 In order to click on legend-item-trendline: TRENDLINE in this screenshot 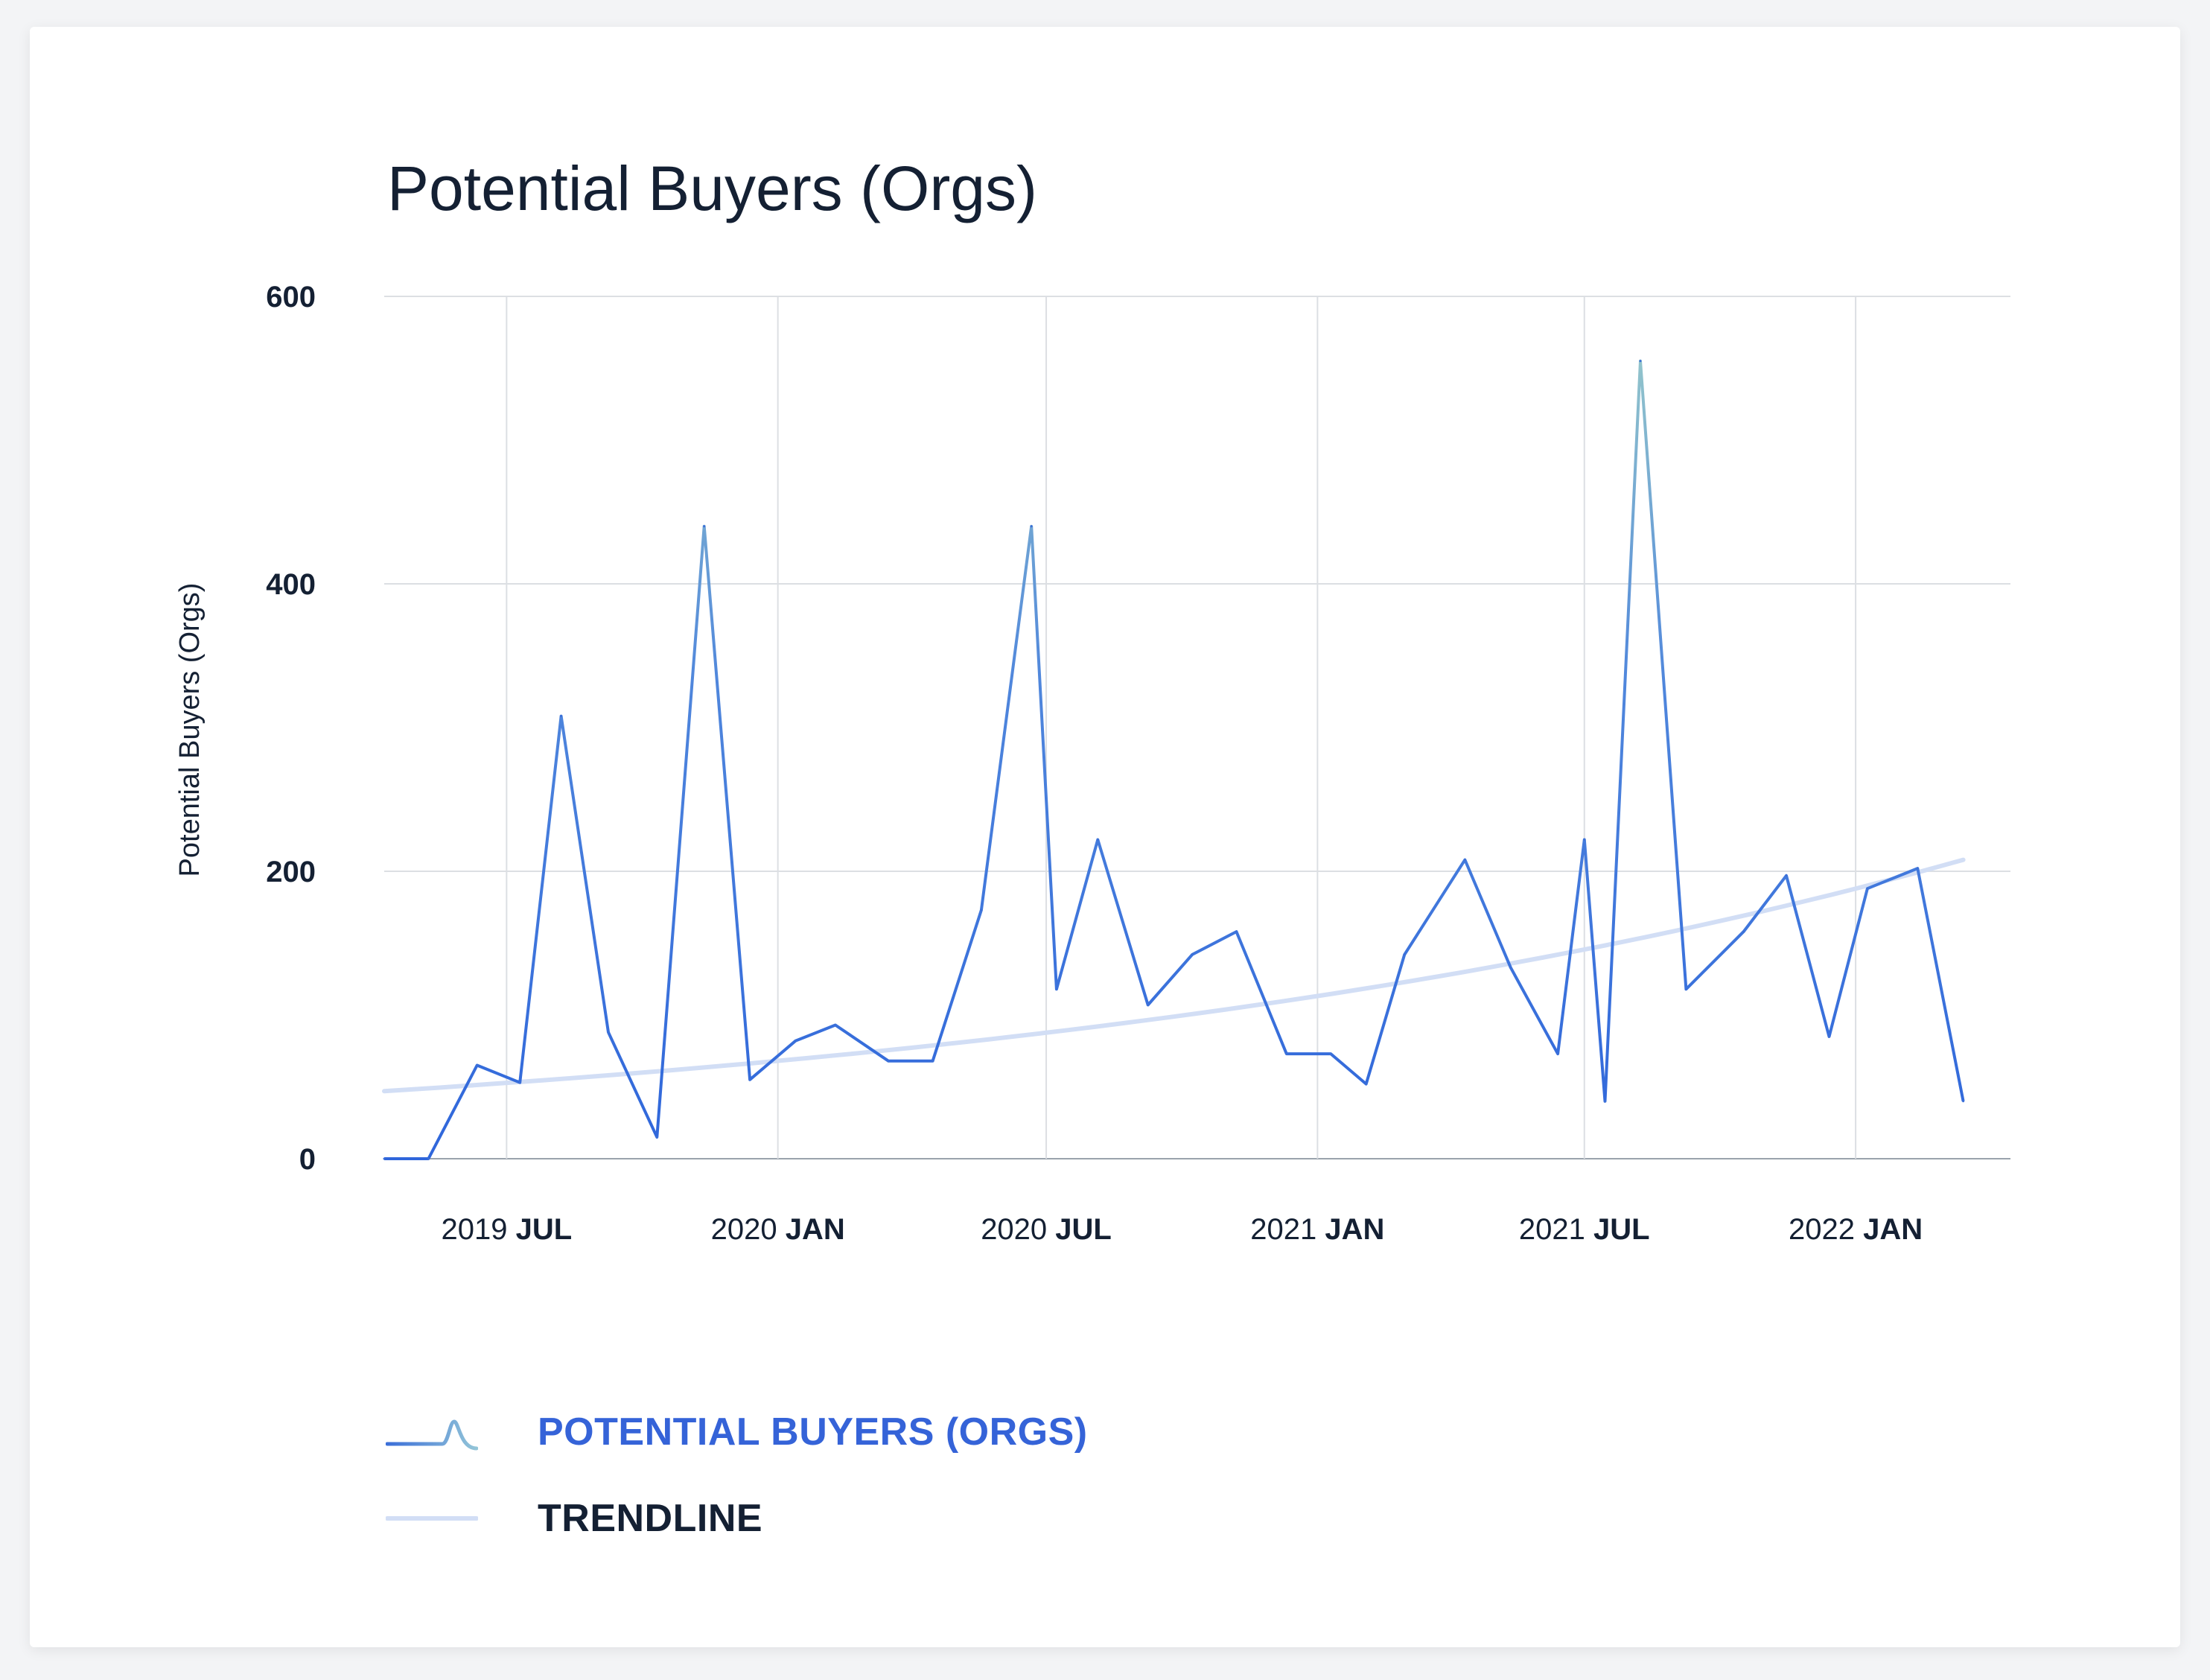, I will do `click(574, 1518)`.